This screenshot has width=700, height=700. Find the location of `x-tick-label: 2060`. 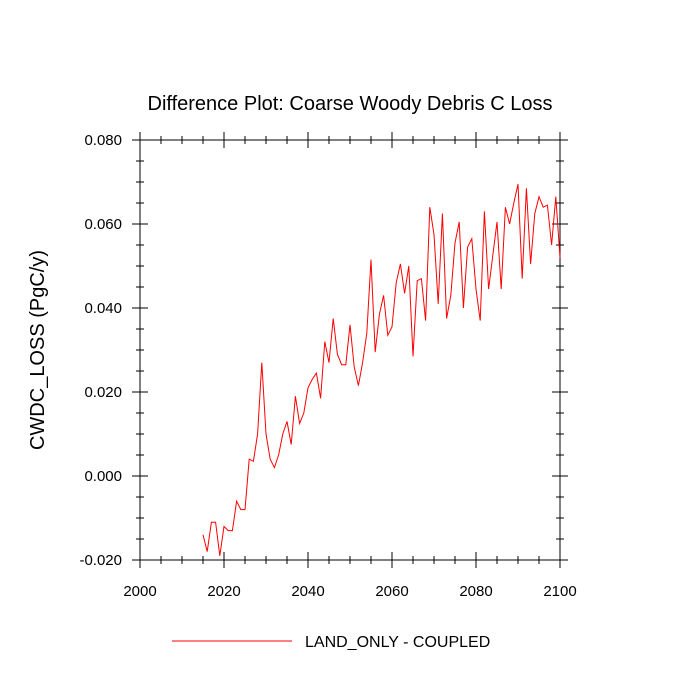

x-tick-label: 2060 is located at coordinates (391, 591).